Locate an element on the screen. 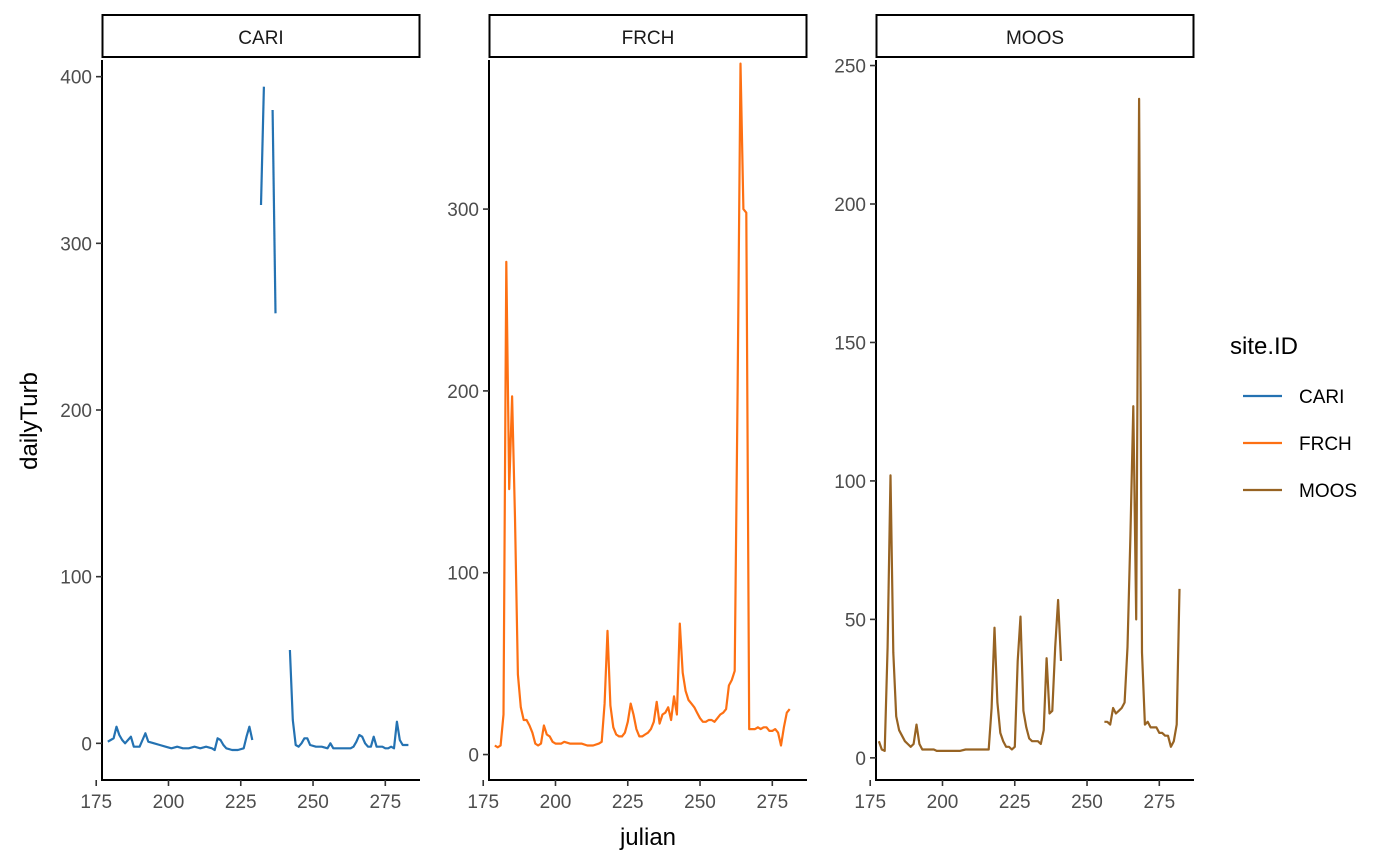  facet-strip-label: CARI is located at coordinates (260, 38).